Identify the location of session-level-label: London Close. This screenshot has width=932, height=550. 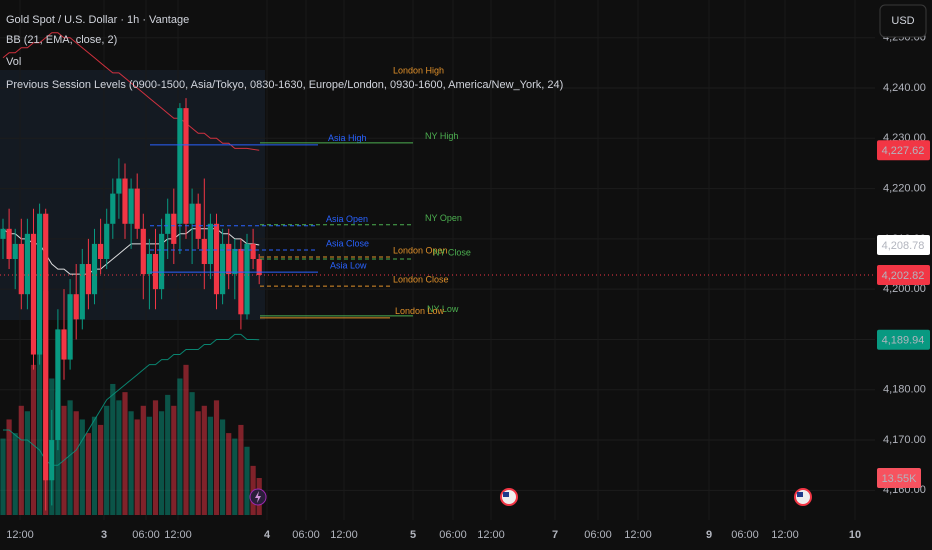
(421, 280).